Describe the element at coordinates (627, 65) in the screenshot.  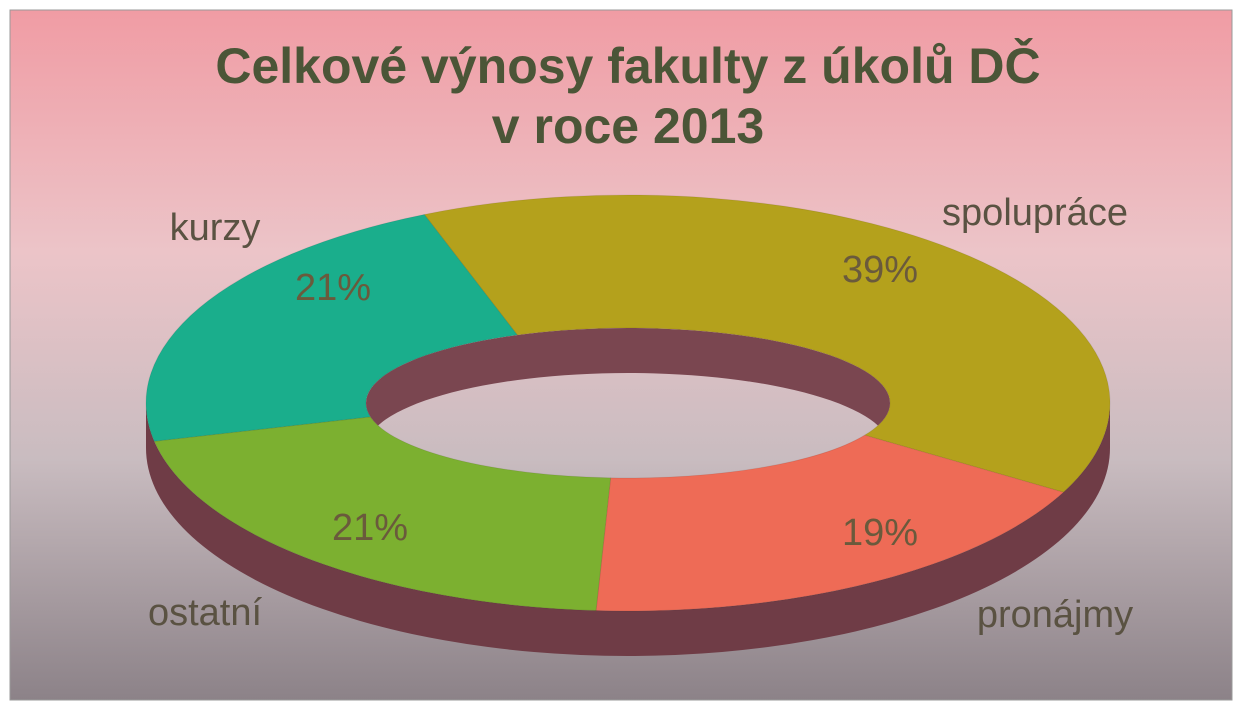
I see `chart-title: Celkové výnosy fakulty z úkolů DČ` at that location.